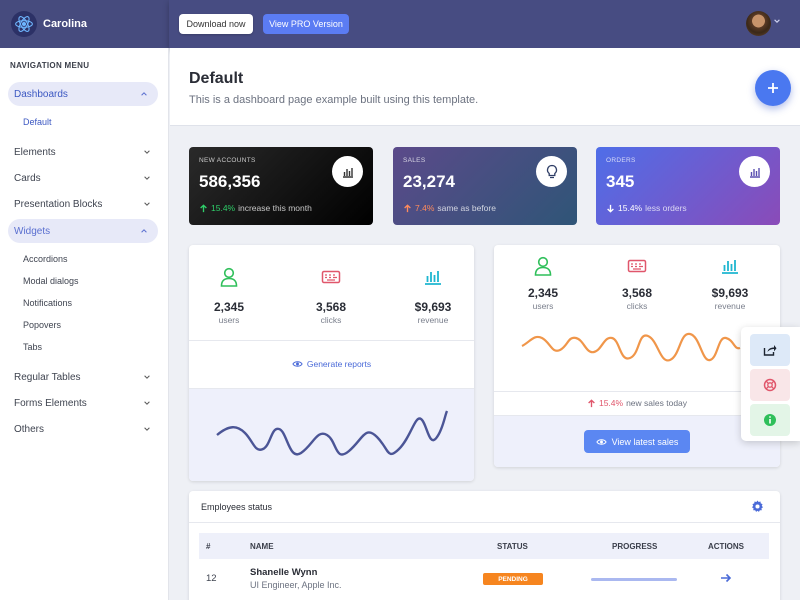 Image resolution: width=800 pixels, height=600 pixels. What do you see at coordinates (47, 377) in the screenshot?
I see `sidebar-item-label: Regular Tables` at bounding box center [47, 377].